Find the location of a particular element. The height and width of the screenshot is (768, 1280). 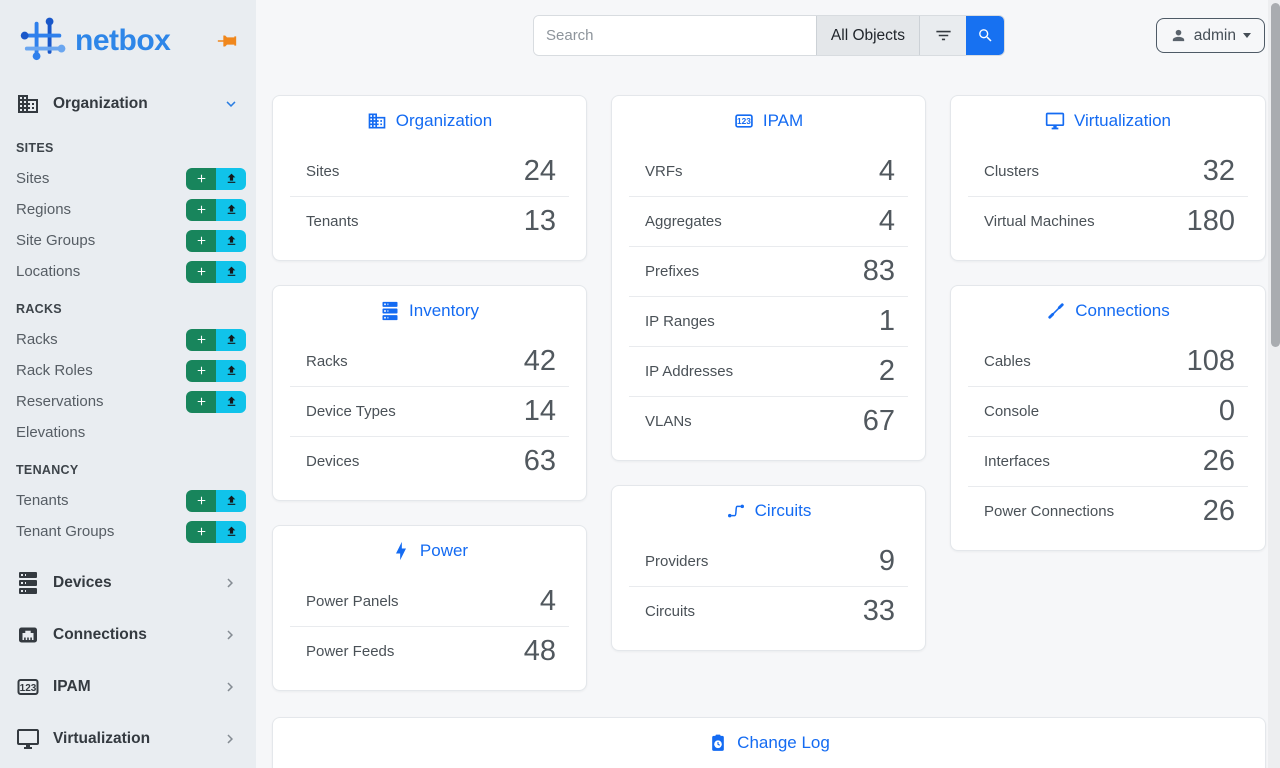

stat-value: 108 is located at coordinates (1210, 360).